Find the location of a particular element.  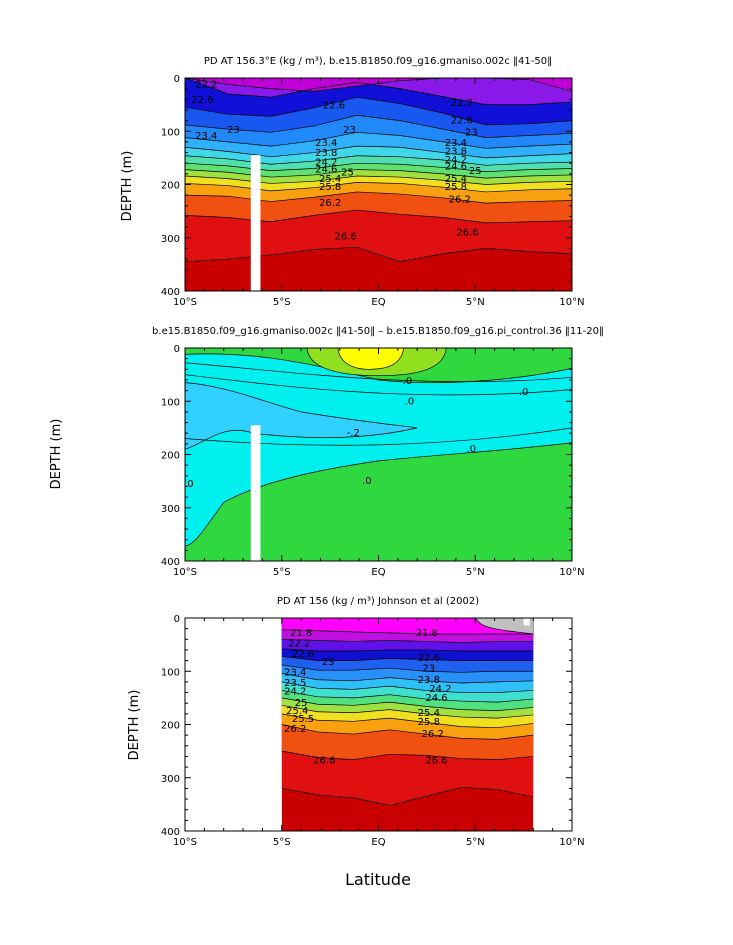

contour-label: 23.5 is located at coordinates (295, 683).